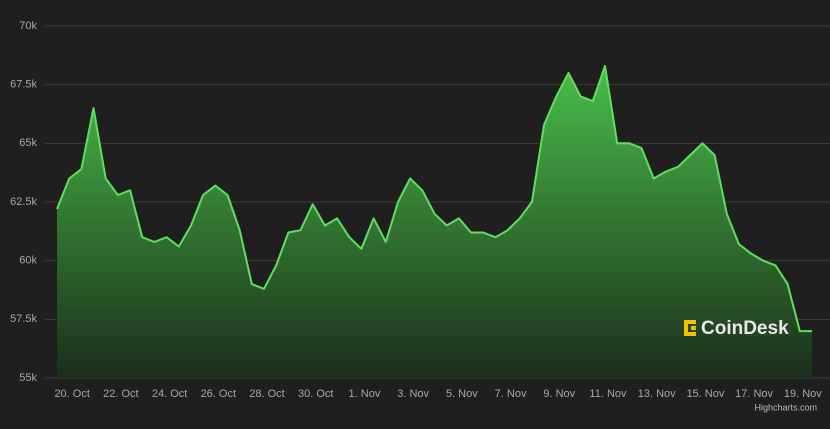 The height and width of the screenshot is (429, 830). I want to click on x-tick-label: 13. Nov, so click(657, 394).